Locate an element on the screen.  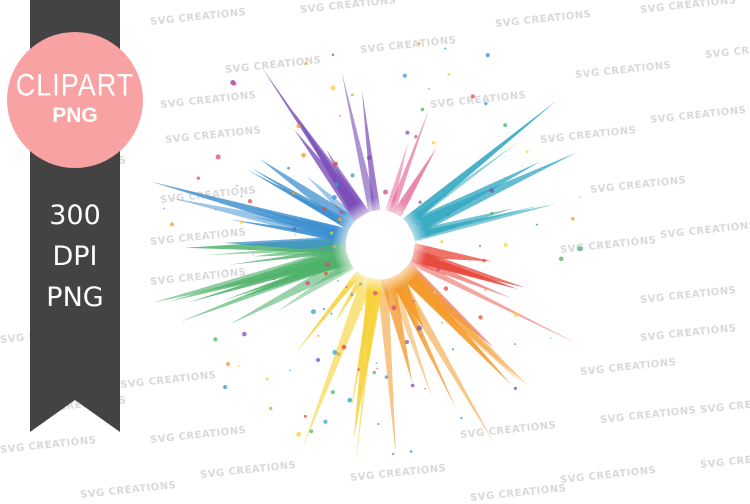
spec-line: PNG is located at coordinates (75, 297).